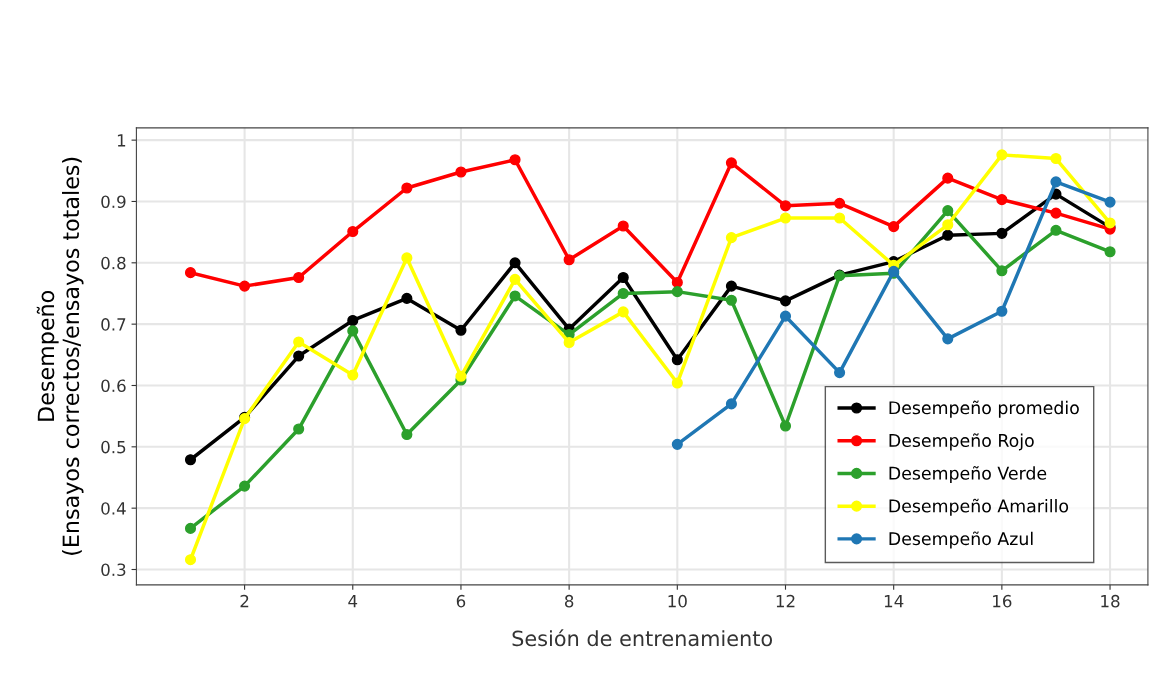 The width and height of the screenshot is (1156, 673). What do you see at coordinates (60, 356) in the screenshot?
I see `y-axis-title: Desempeño (Ensayos correctos/ensayos totales)` at bounding box center [60, 356].